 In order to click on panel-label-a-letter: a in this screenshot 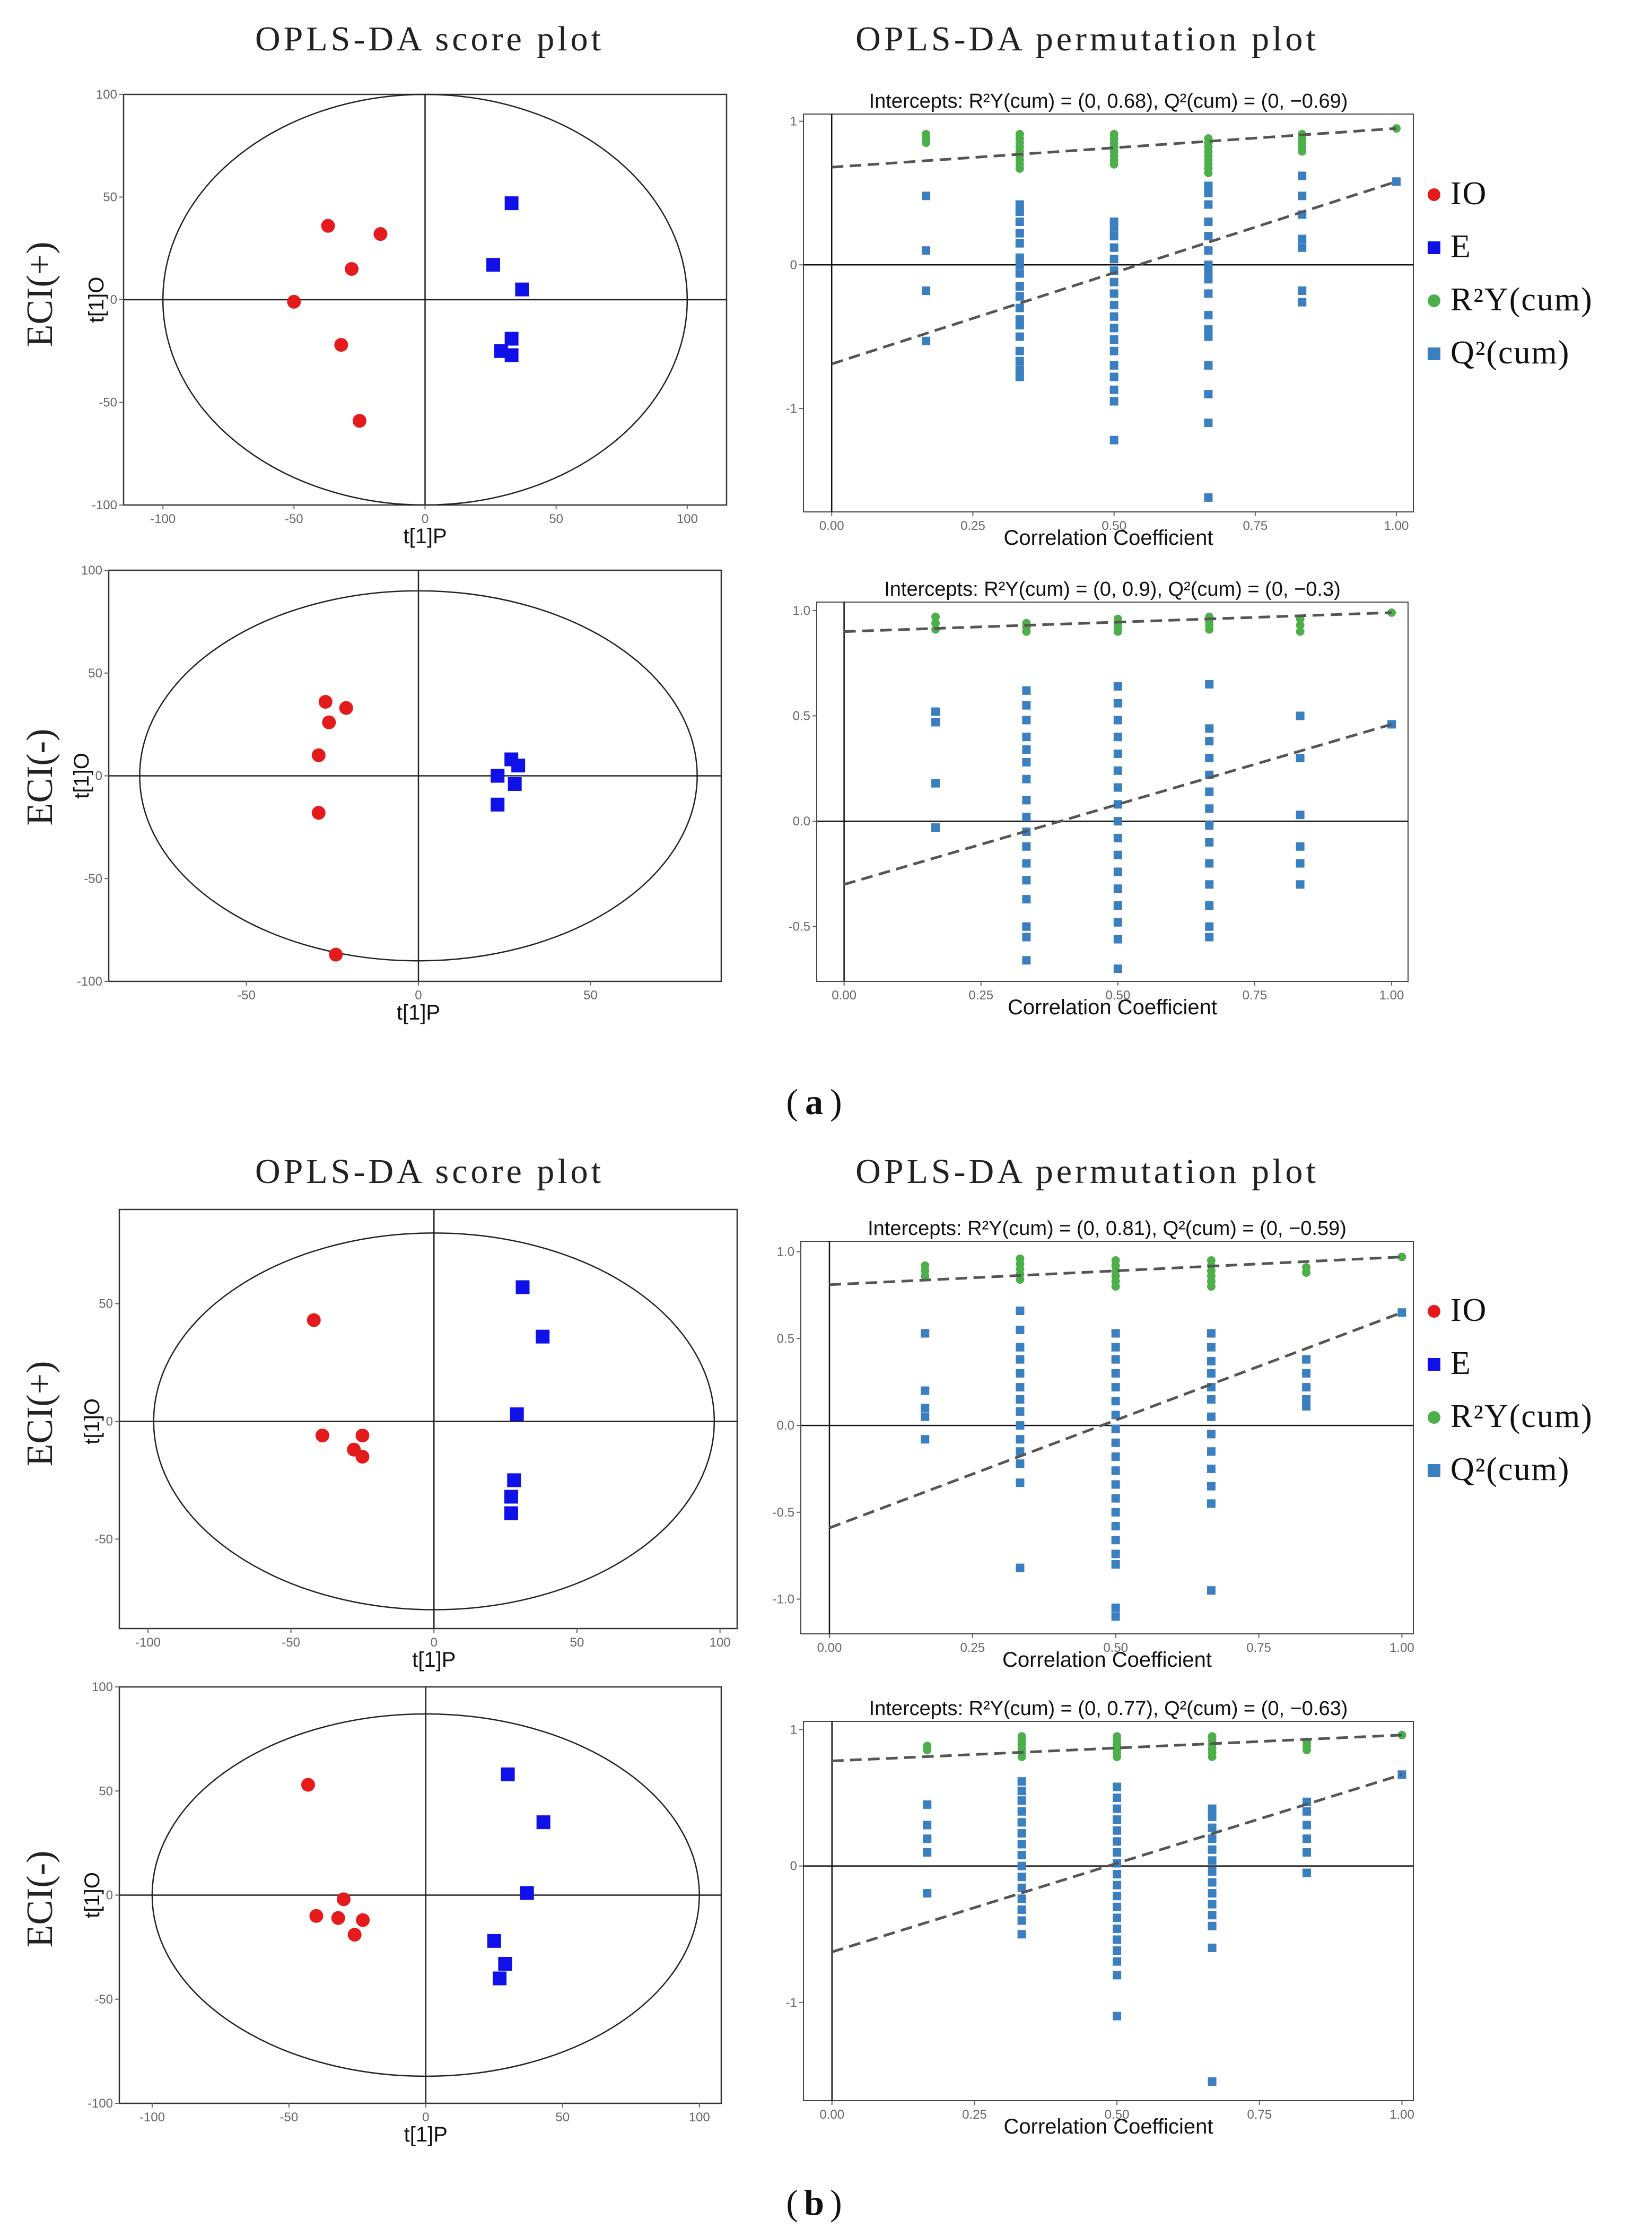, I will do `click(814, 1102)`.